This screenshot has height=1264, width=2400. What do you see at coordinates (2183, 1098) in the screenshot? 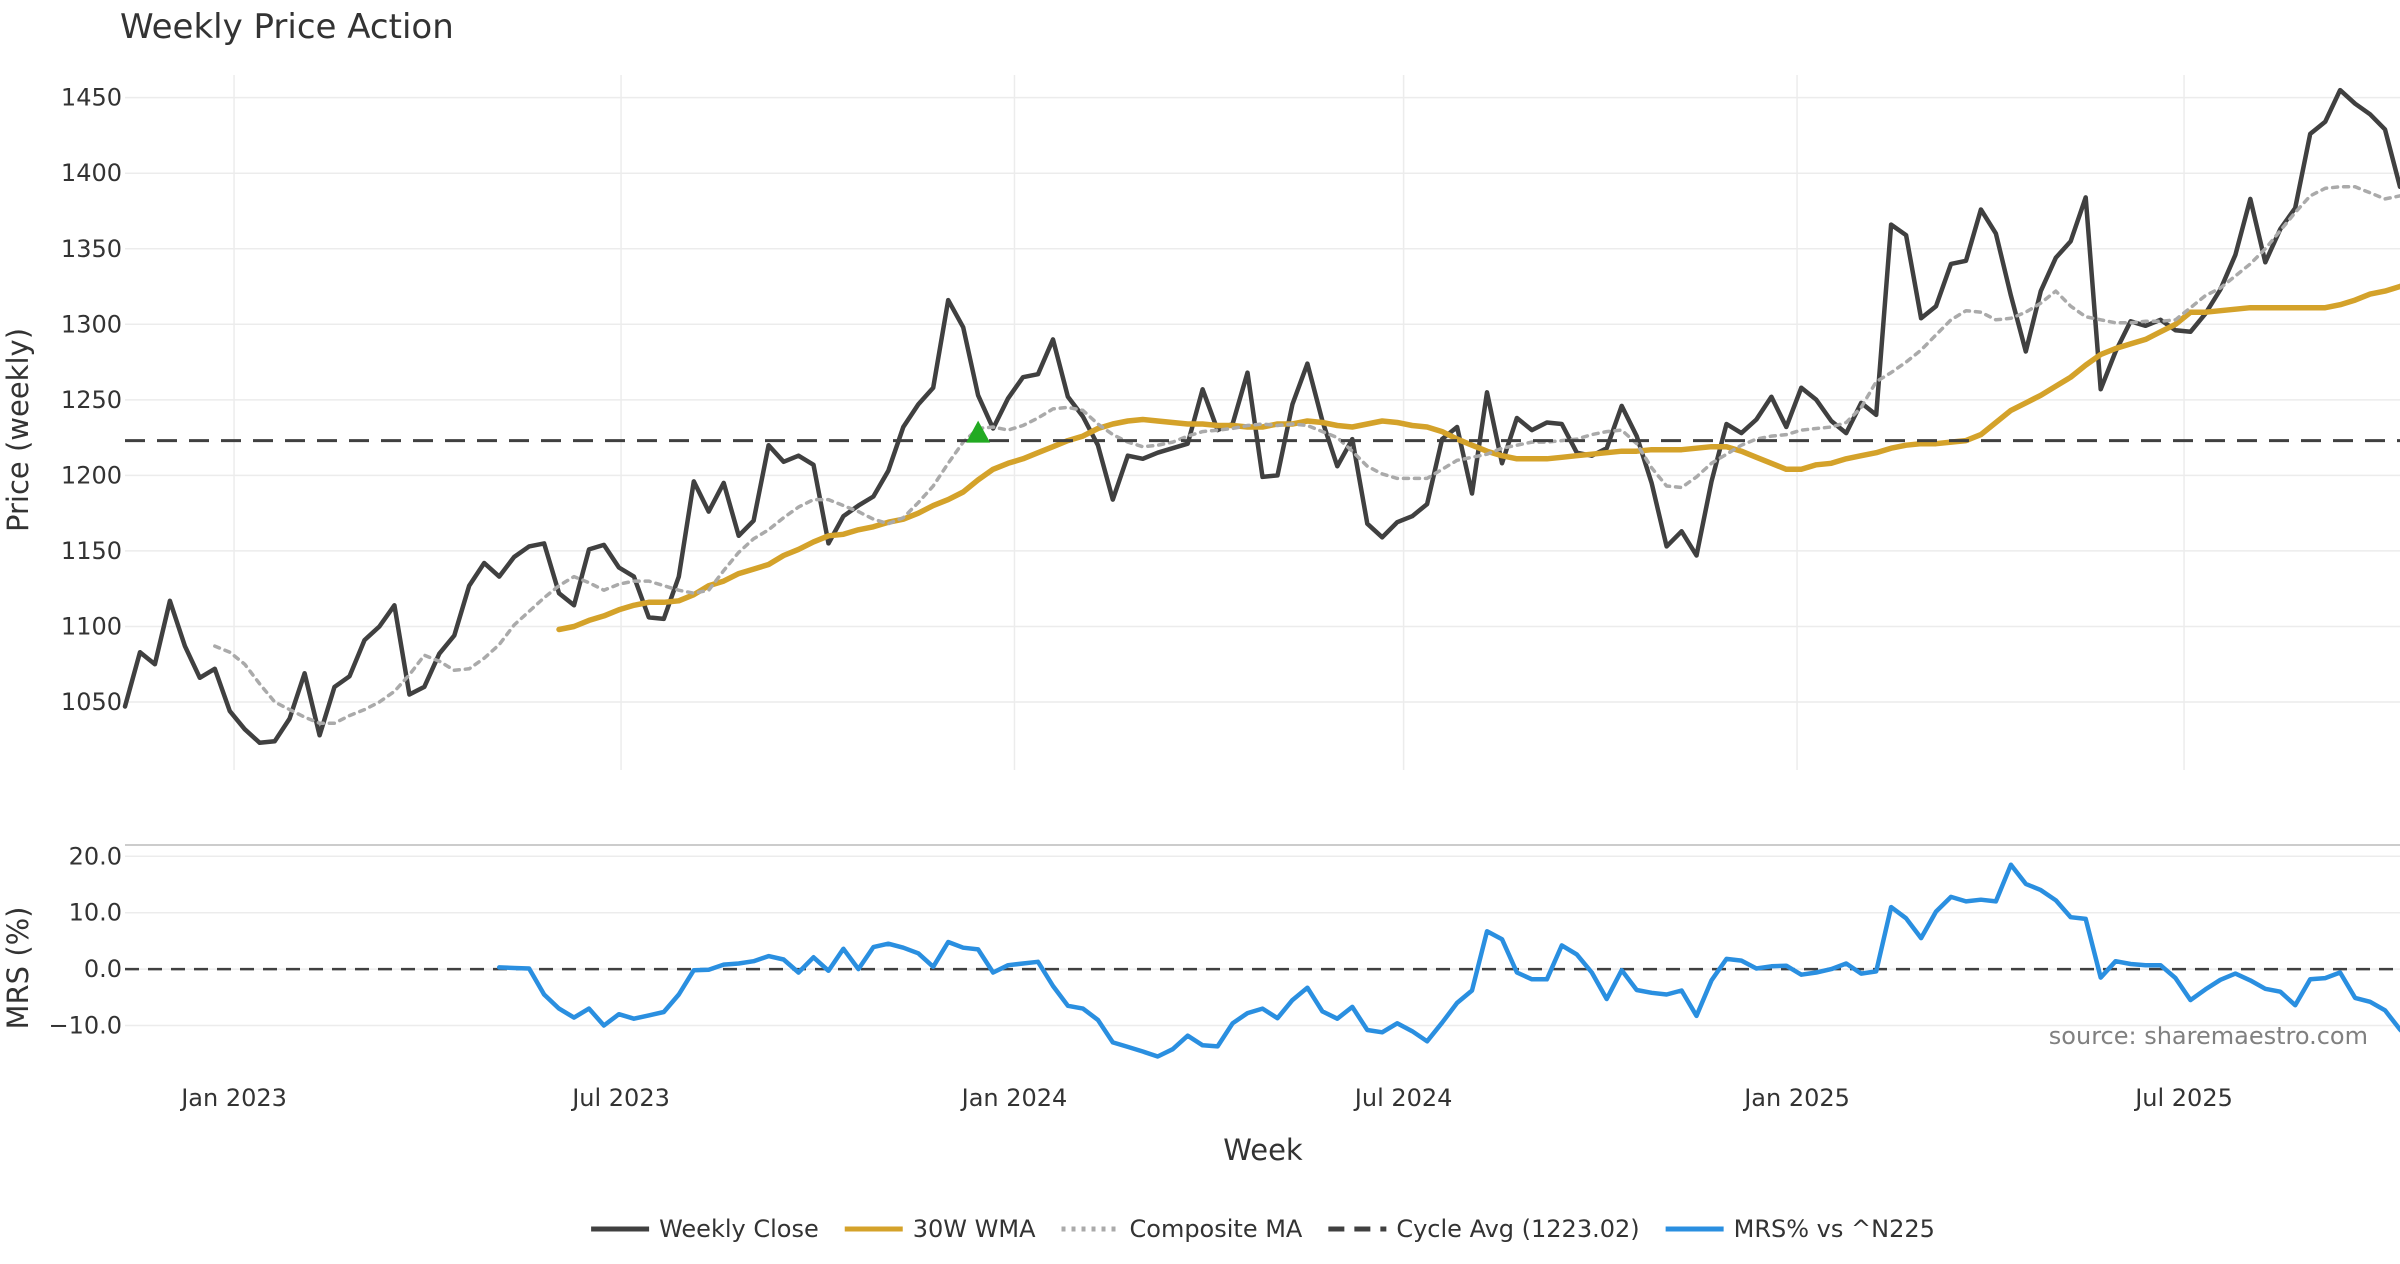
I see `x-tick-label: Jul 2025` at bounding box center [2183, 1098].